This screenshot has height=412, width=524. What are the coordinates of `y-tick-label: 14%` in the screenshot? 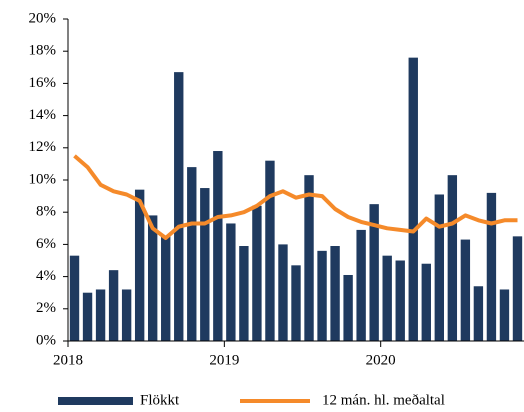 It's located at (43, 115).